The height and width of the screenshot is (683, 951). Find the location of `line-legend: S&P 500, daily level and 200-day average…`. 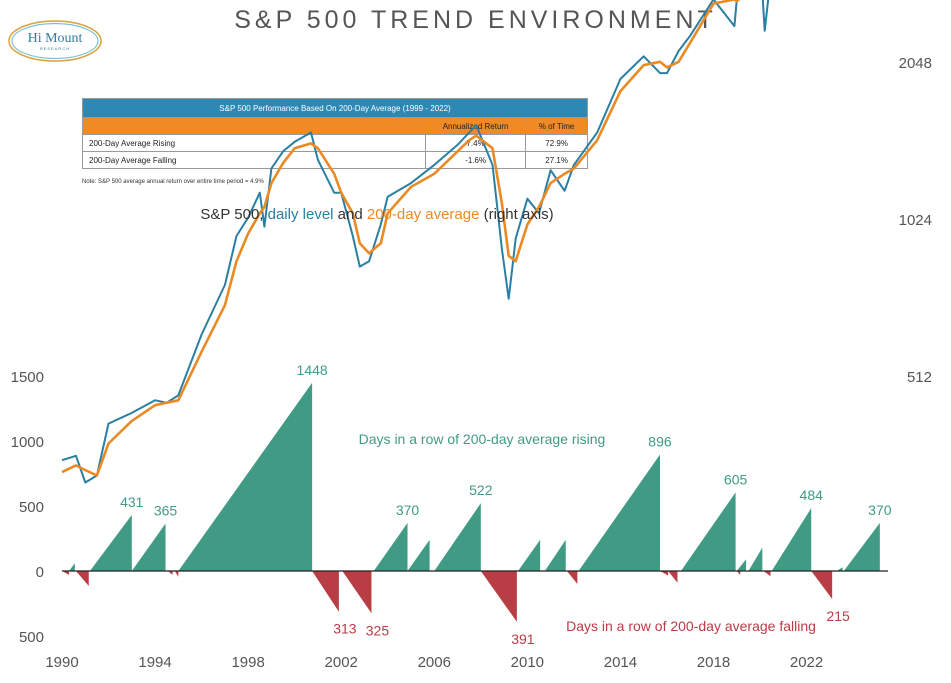

line-legend: S&P 500, daily level and 200-day average… is located at coordinates (376, 214).